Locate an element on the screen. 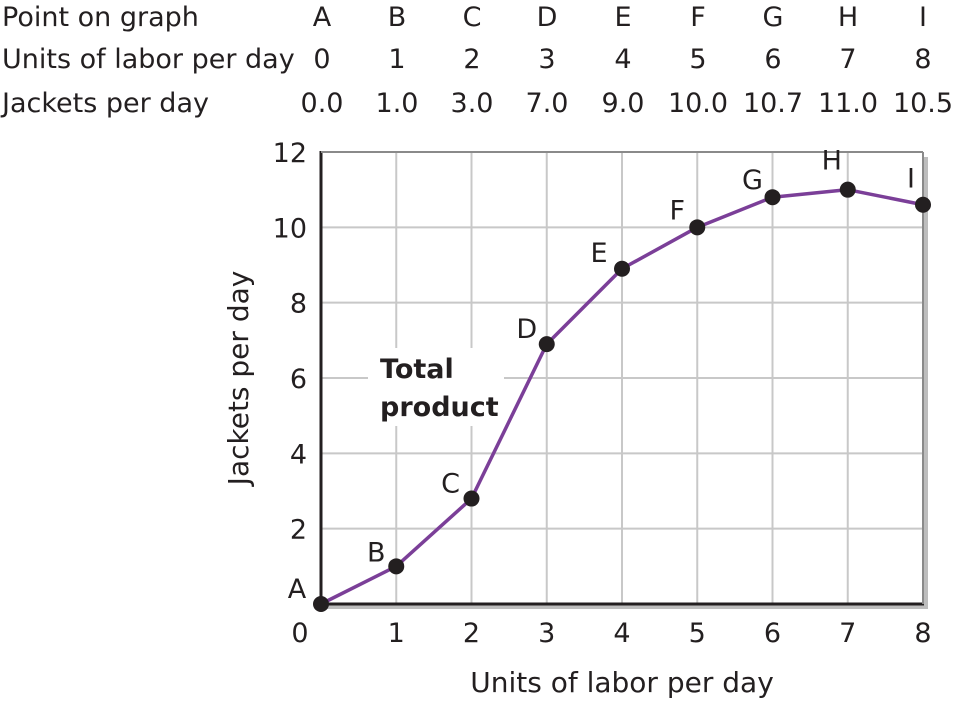 The width and height of the screenshot is (963, 701). table-cell: C is located at coordinates (472, 17).